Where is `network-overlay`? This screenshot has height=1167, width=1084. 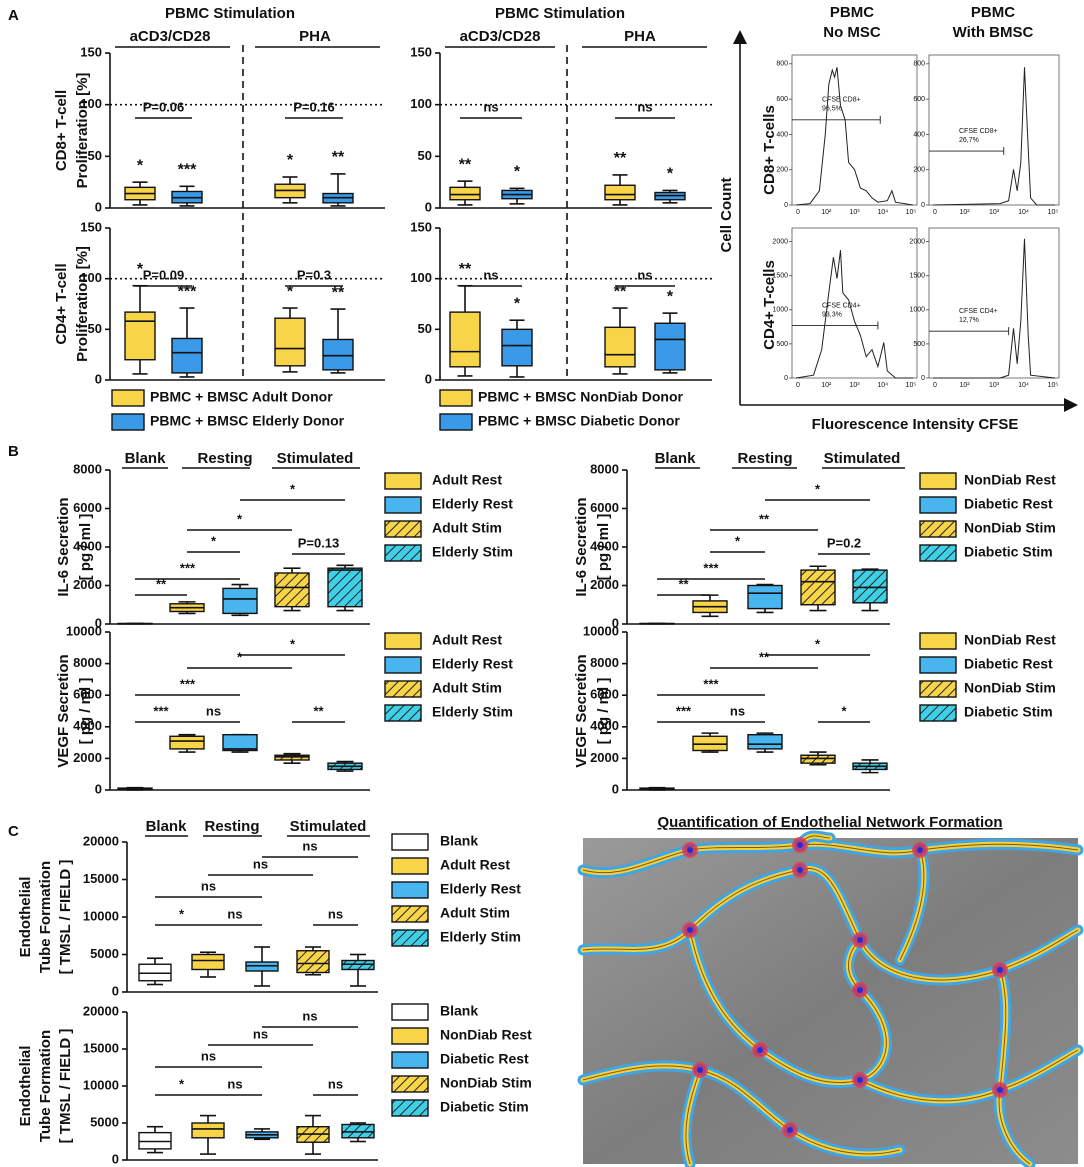
network-overlay is located at coordinates (830, 998).